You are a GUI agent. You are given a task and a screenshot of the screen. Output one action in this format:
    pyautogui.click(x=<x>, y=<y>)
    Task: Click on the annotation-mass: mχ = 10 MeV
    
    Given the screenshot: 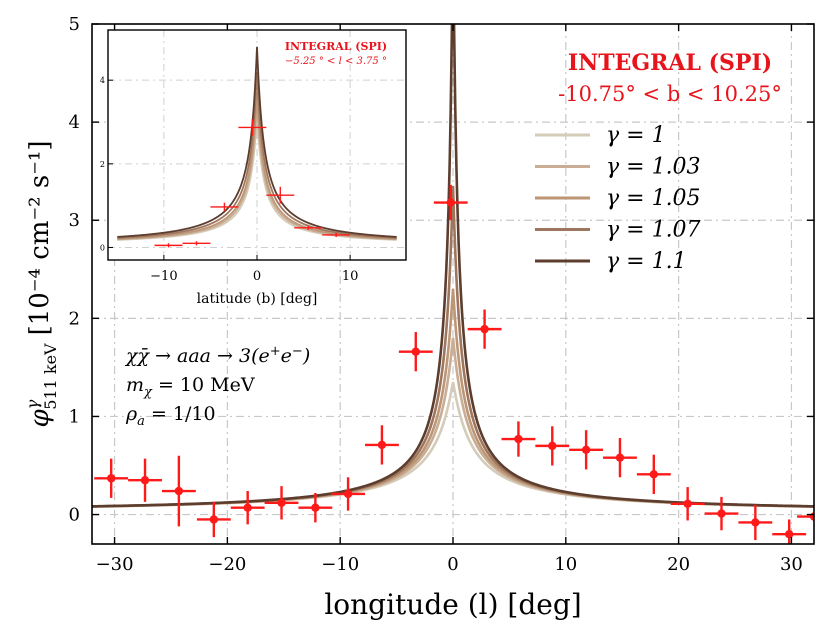 What is the action you would take?
    pyautogui.click(x=190, y=387)
    